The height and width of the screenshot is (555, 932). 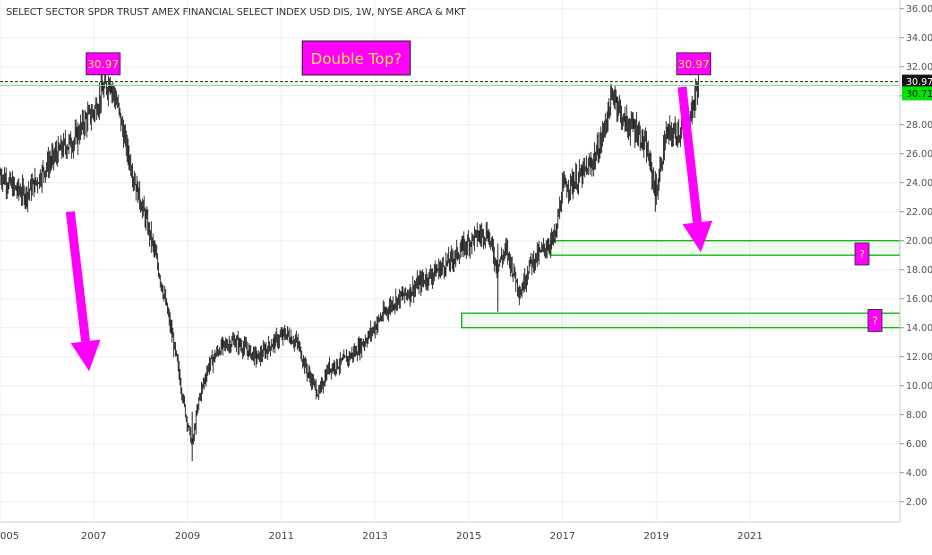 I want to click on current-price-label: 30.71, so click(x=919, y=94).